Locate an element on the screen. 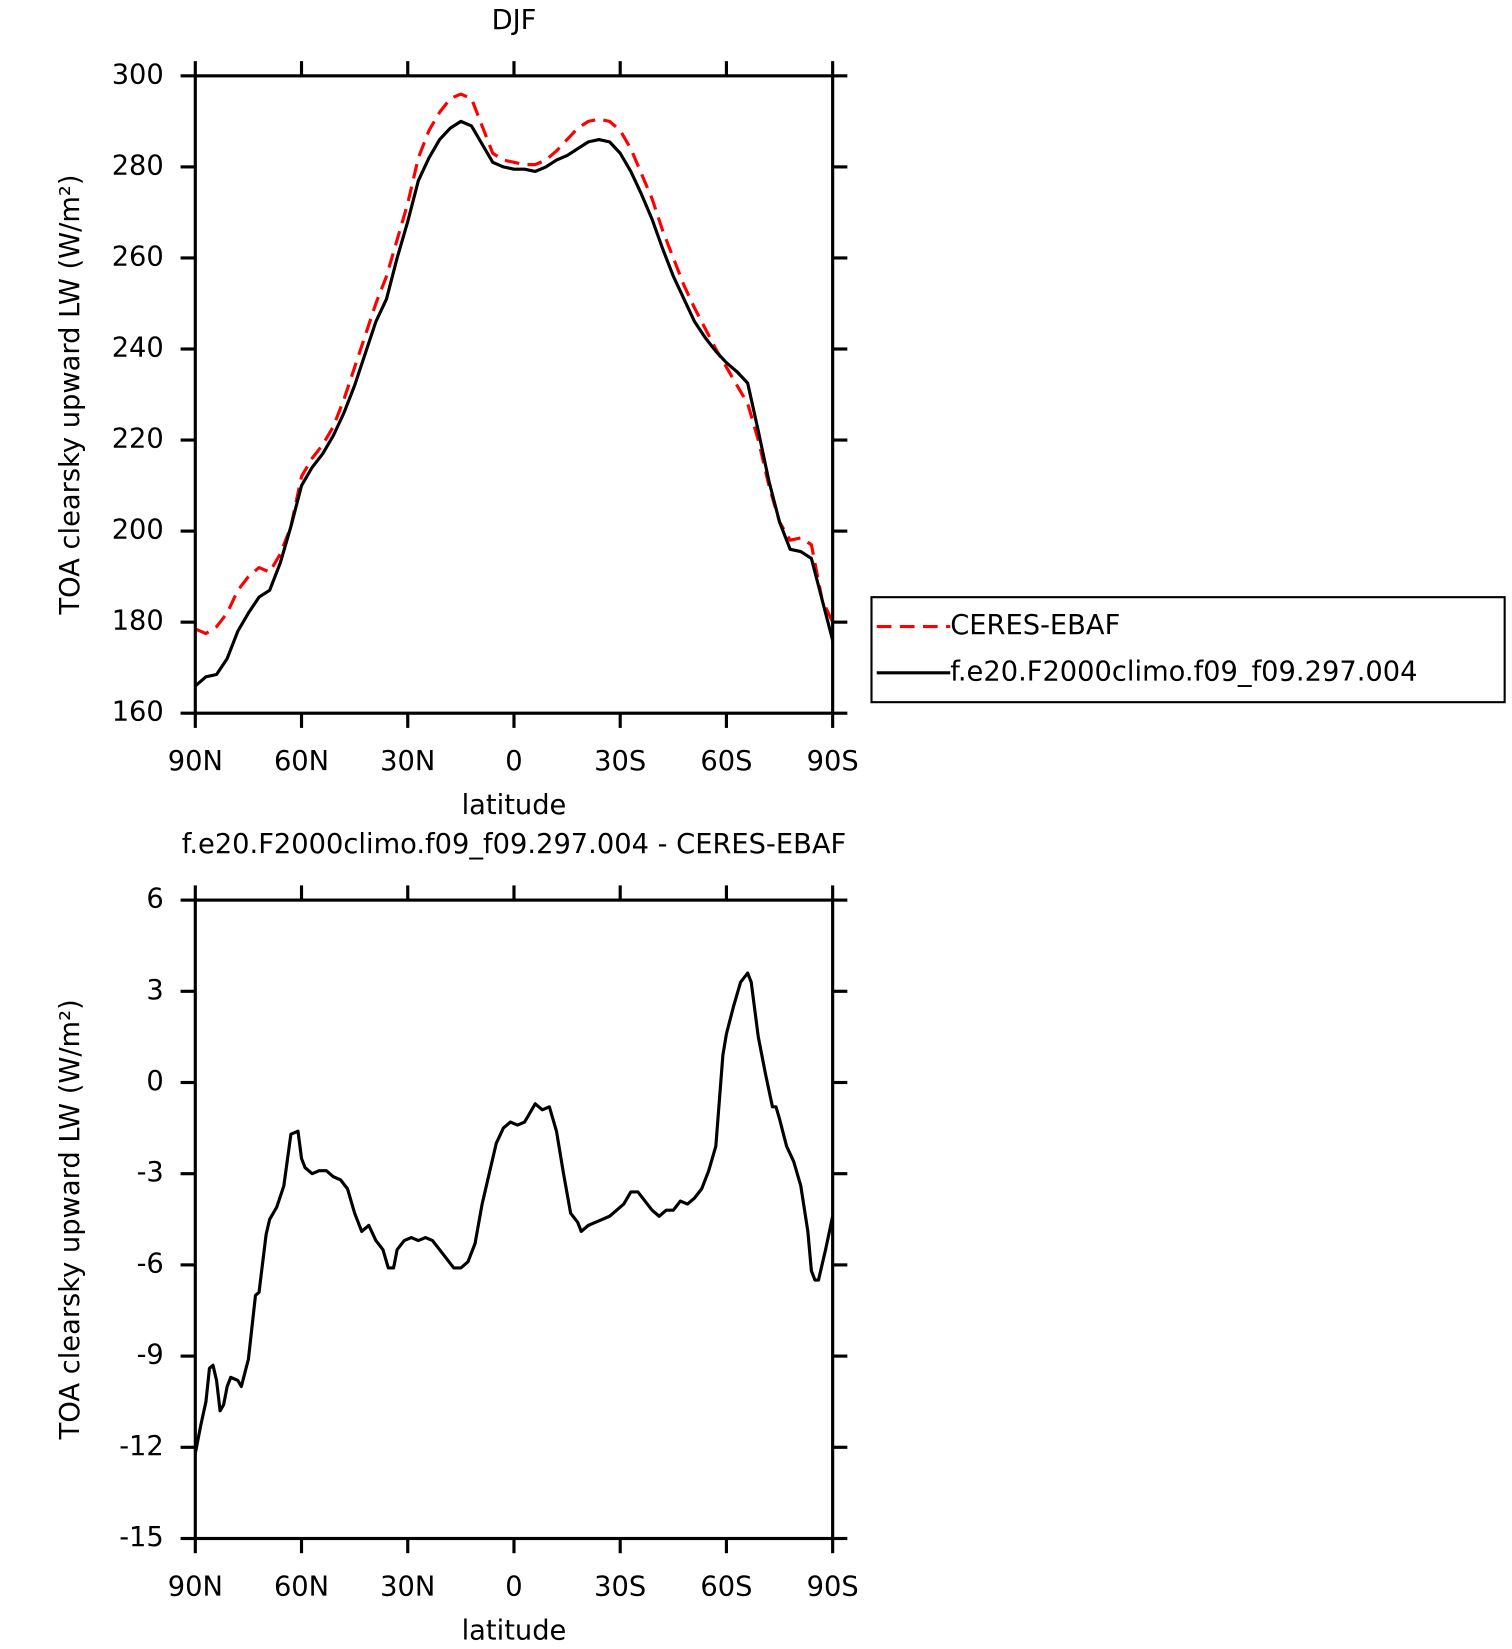 This screenshot has width=1512, height=1649. y-tick-label: 3 is located at coordinates (154, 990).